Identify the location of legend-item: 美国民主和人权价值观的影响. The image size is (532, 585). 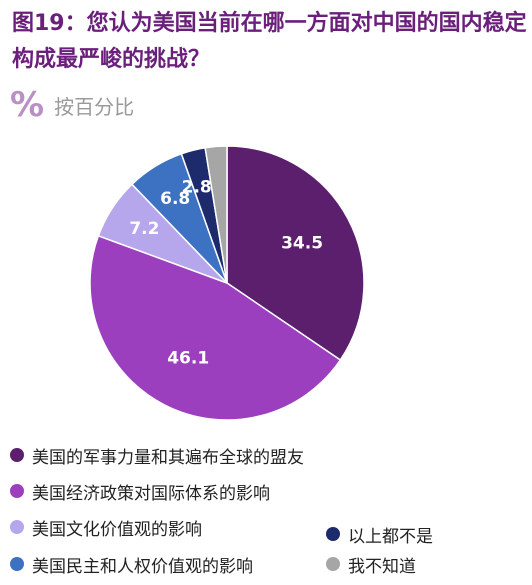
(131, 564).